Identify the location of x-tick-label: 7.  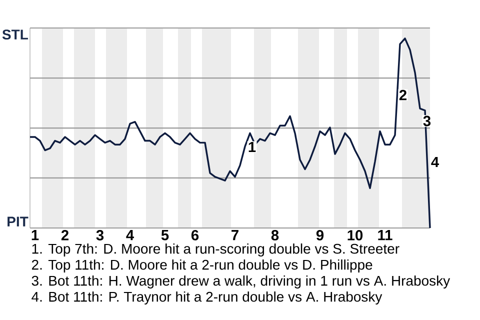
(235, 235).